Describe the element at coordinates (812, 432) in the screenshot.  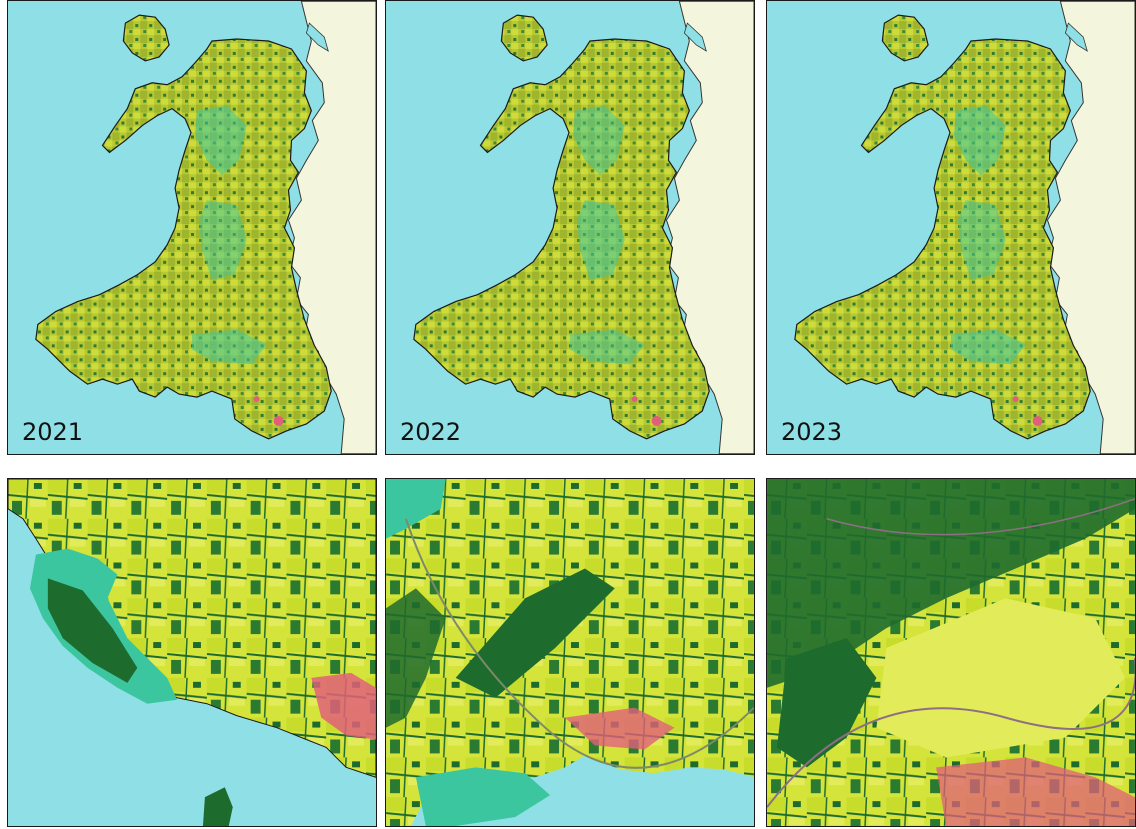
I see `year-label: 2023` at that location.